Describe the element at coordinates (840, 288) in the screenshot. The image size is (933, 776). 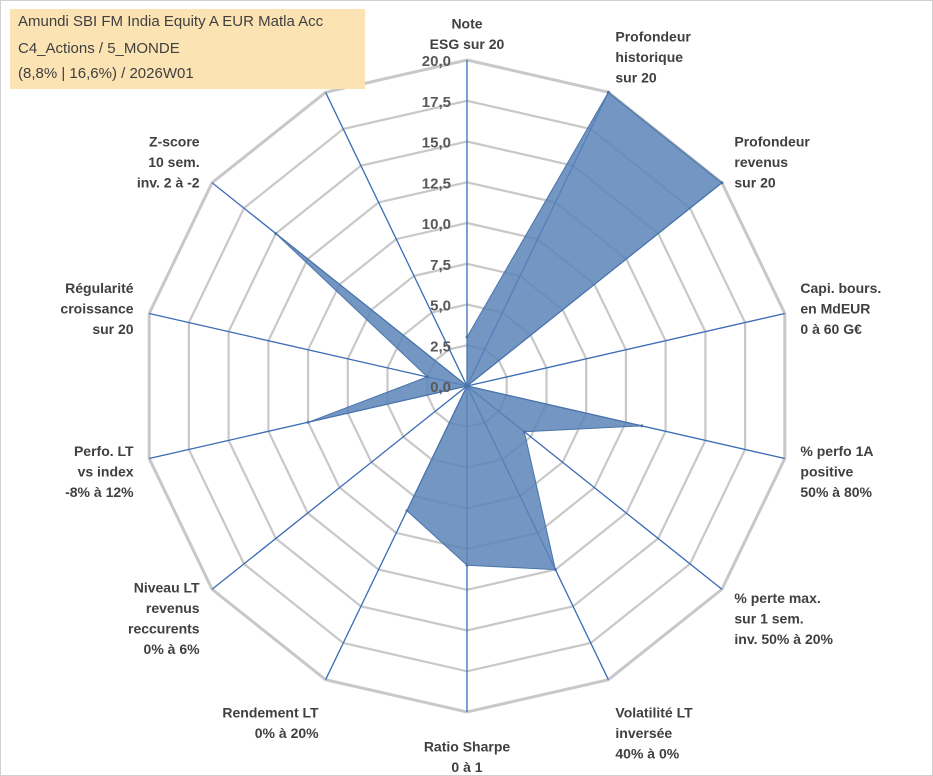
I see `axis-label-3: Capi. bours.` at that location.